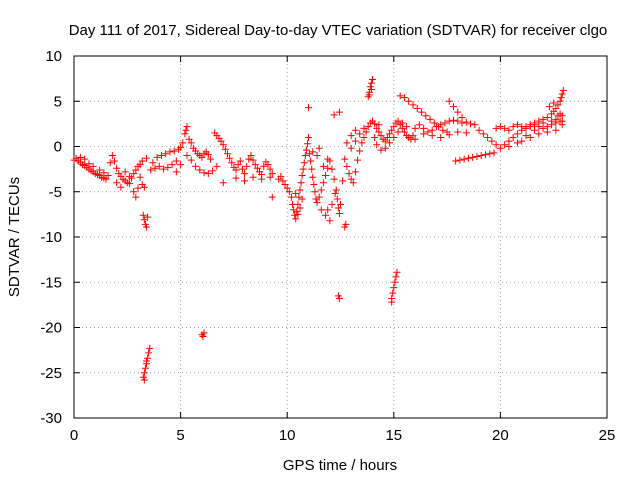  I want to click on x-tick-label: 0, so click(74, 435).